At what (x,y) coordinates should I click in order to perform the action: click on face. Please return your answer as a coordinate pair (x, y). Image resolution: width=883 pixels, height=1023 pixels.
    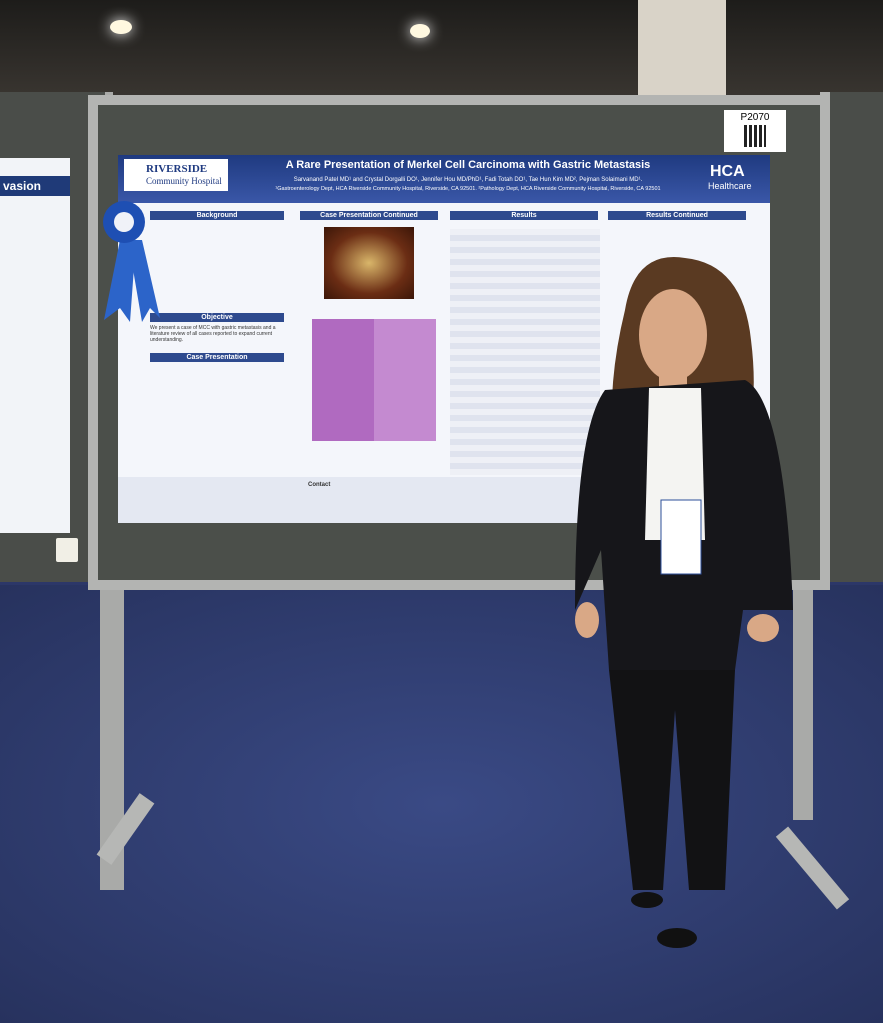
    Looking at the image, I should click on (673, 335).